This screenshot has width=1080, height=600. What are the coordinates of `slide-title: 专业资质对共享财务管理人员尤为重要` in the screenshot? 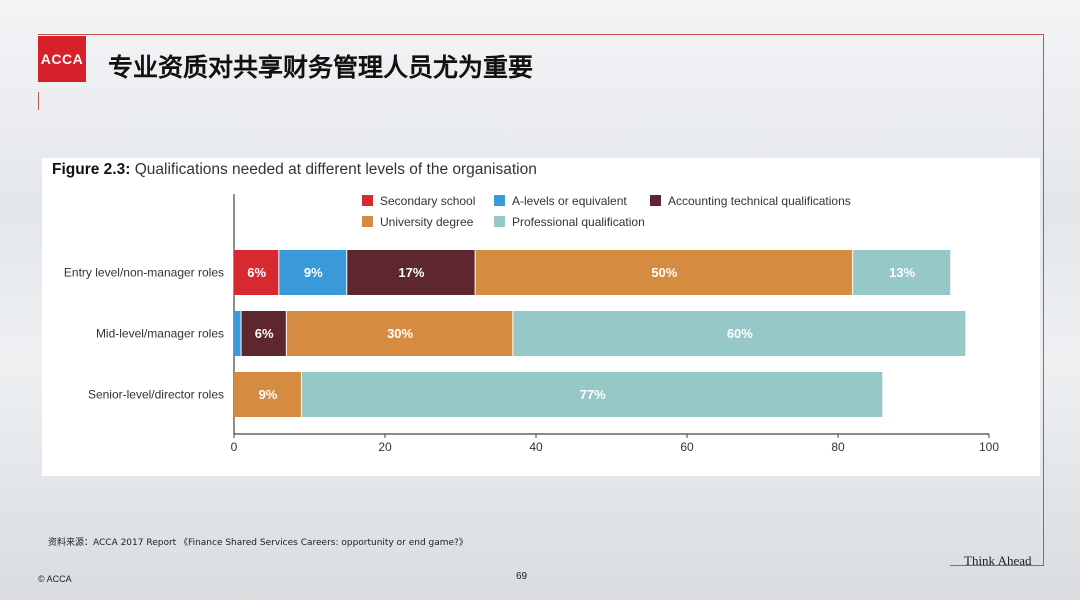 It's located at (321, 67).